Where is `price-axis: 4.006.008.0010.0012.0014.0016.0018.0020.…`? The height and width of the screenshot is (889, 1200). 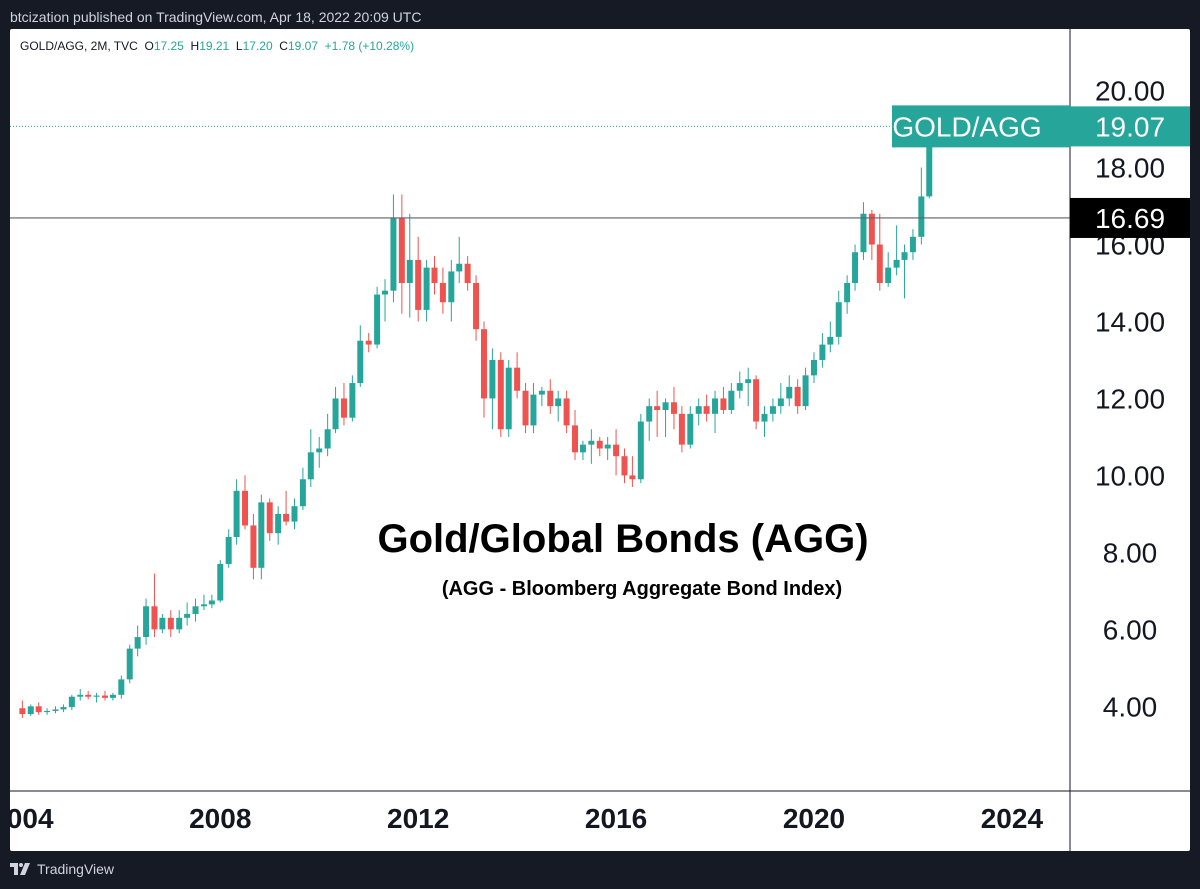 price-axis: 4.006.008.0010.0012.0014.0016.0018.0020.… is located at coordinates (1130, 399).